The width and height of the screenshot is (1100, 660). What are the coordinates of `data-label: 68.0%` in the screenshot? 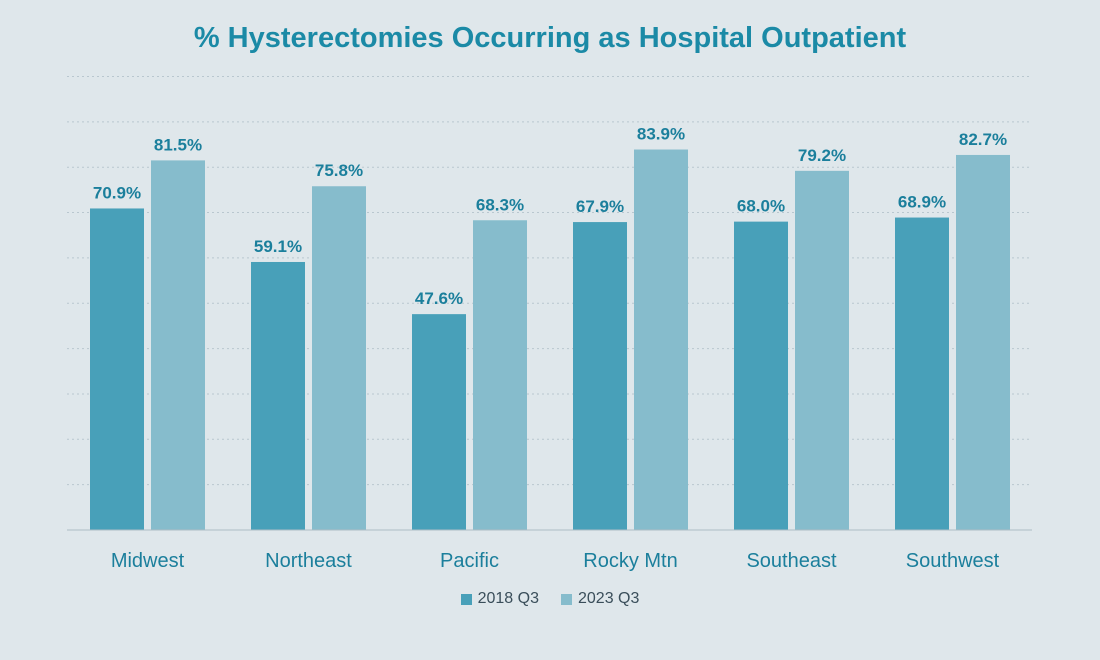 It's located at (761, 206).